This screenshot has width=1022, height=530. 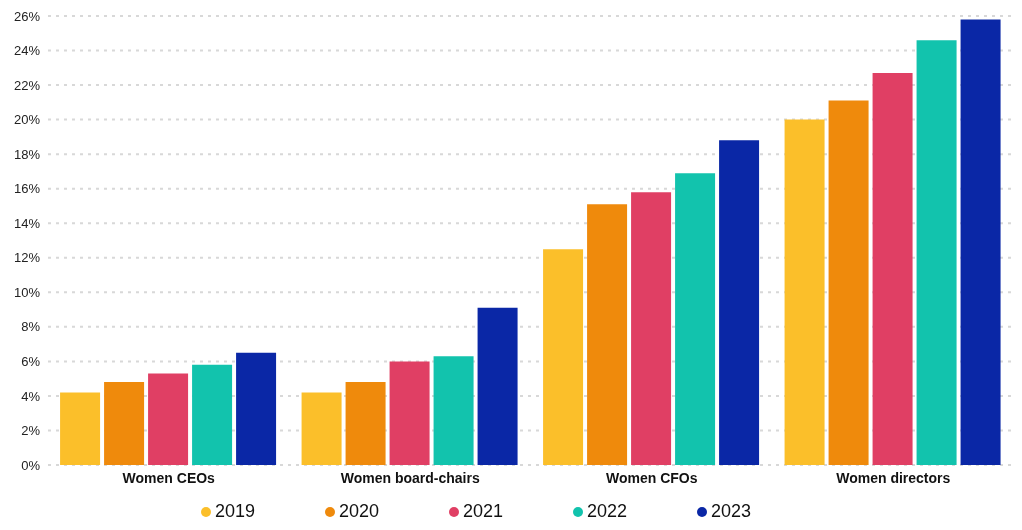 I want to click on y-tick-label: 6%, so click(x=31, y=361).